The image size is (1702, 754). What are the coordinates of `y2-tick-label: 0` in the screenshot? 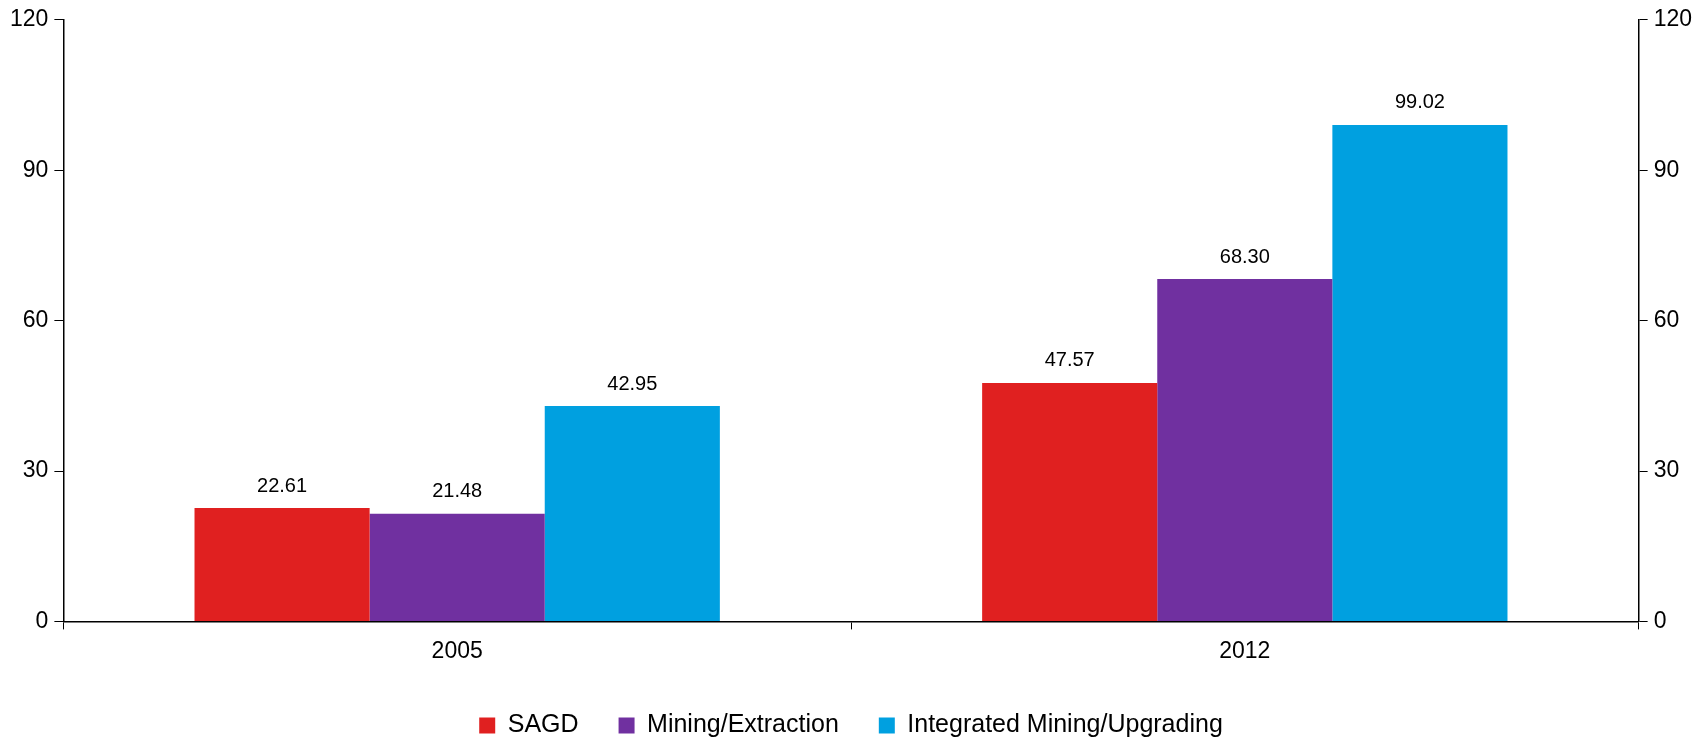 It's located at (1660, 619).